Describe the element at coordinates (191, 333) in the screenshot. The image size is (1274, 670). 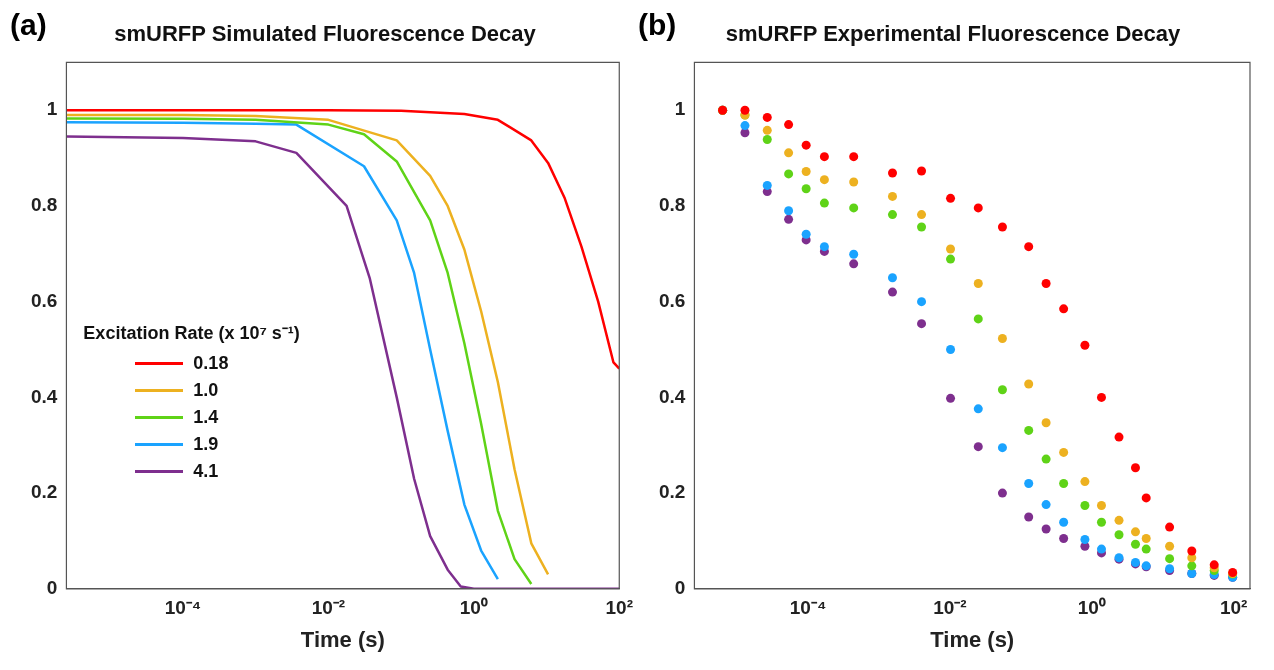
I see `legend-title: Excitation Rate (x 10⁷ s⁻¹)` at that location.